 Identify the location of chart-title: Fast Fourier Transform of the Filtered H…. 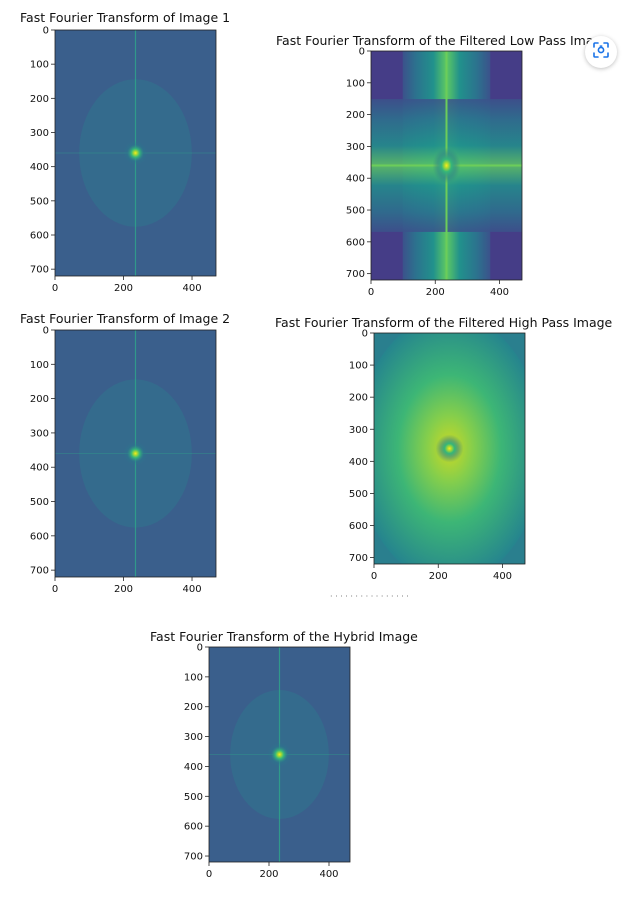
(444, 322).